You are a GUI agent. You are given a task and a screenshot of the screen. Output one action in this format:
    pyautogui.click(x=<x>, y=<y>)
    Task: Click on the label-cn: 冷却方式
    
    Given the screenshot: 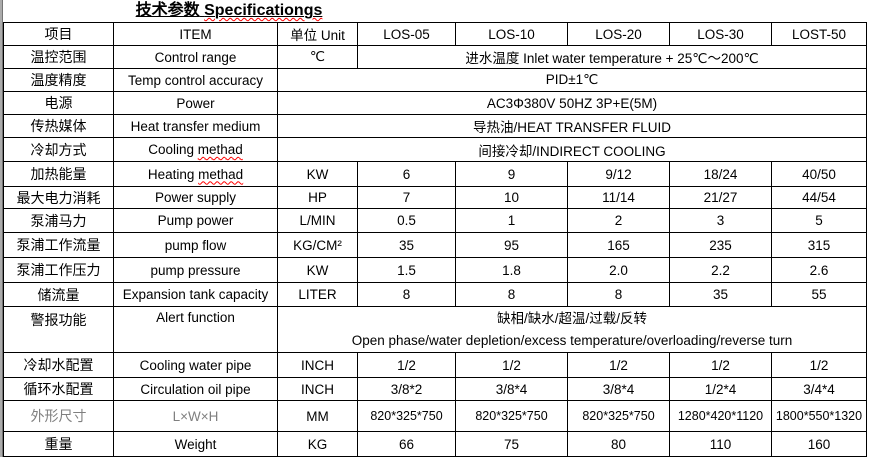 What is the action you would take?
    pyautogui.click(x=58, y=149)
    